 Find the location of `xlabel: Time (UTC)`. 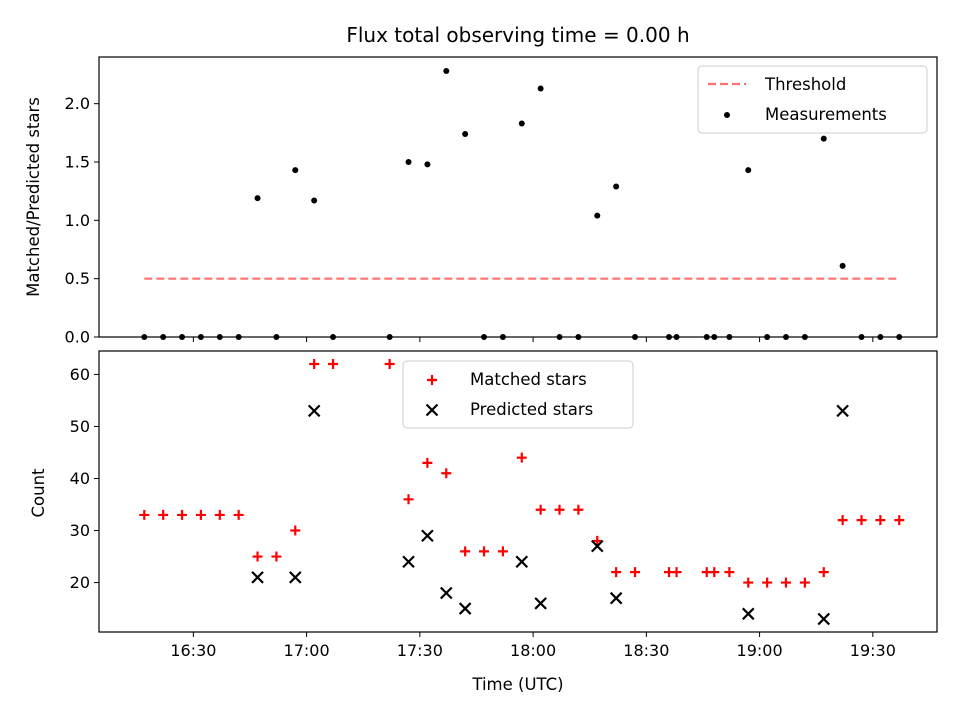

xlabel: Time (UTC) is located at coordinates (517, 684).